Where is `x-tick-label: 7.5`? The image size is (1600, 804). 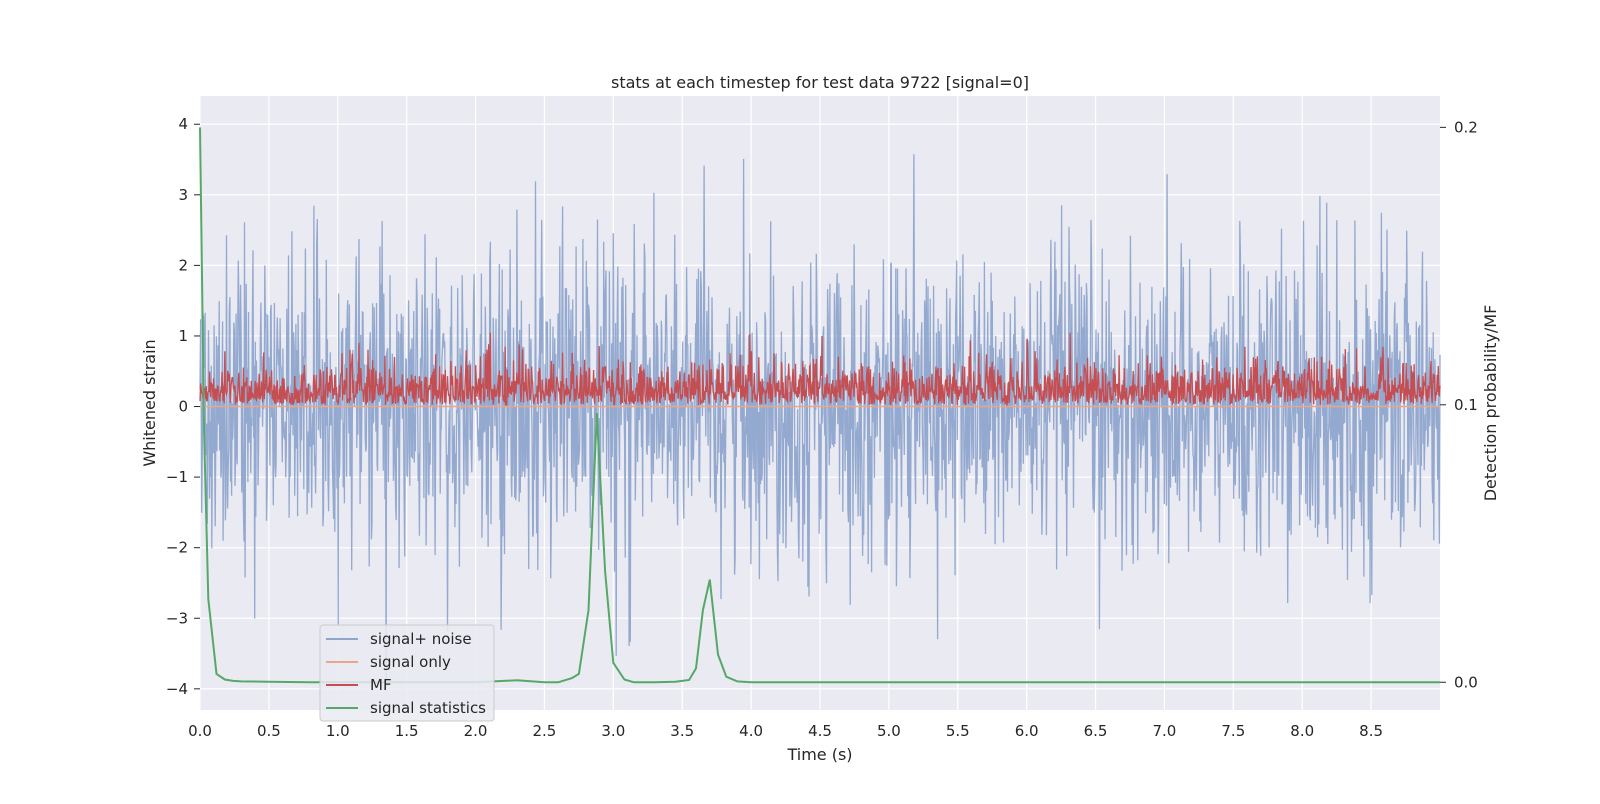 x-tick-label: 7.5 is located at coordinates (1233, 731).